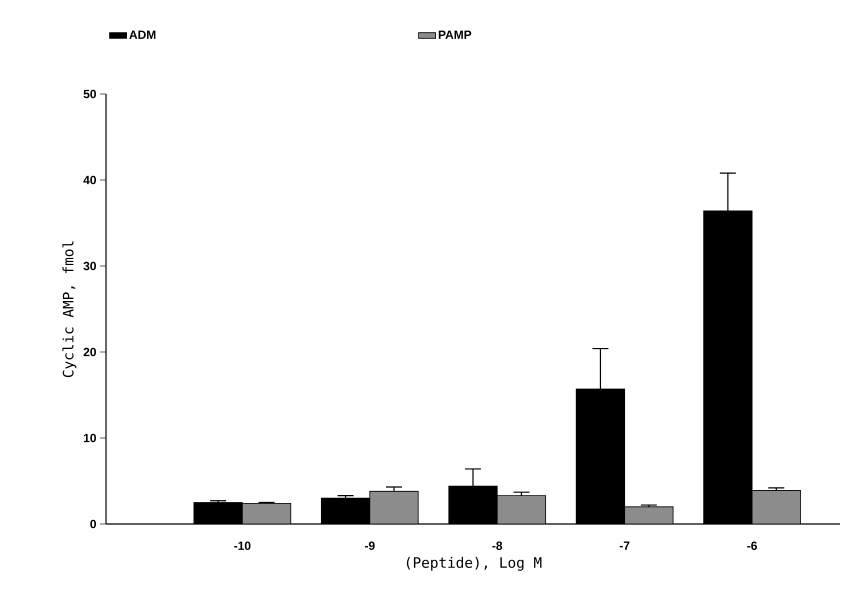  Describe the element at coordinates (752, 546) in the screenshot. I see `x-tick-label: -6` at that location.